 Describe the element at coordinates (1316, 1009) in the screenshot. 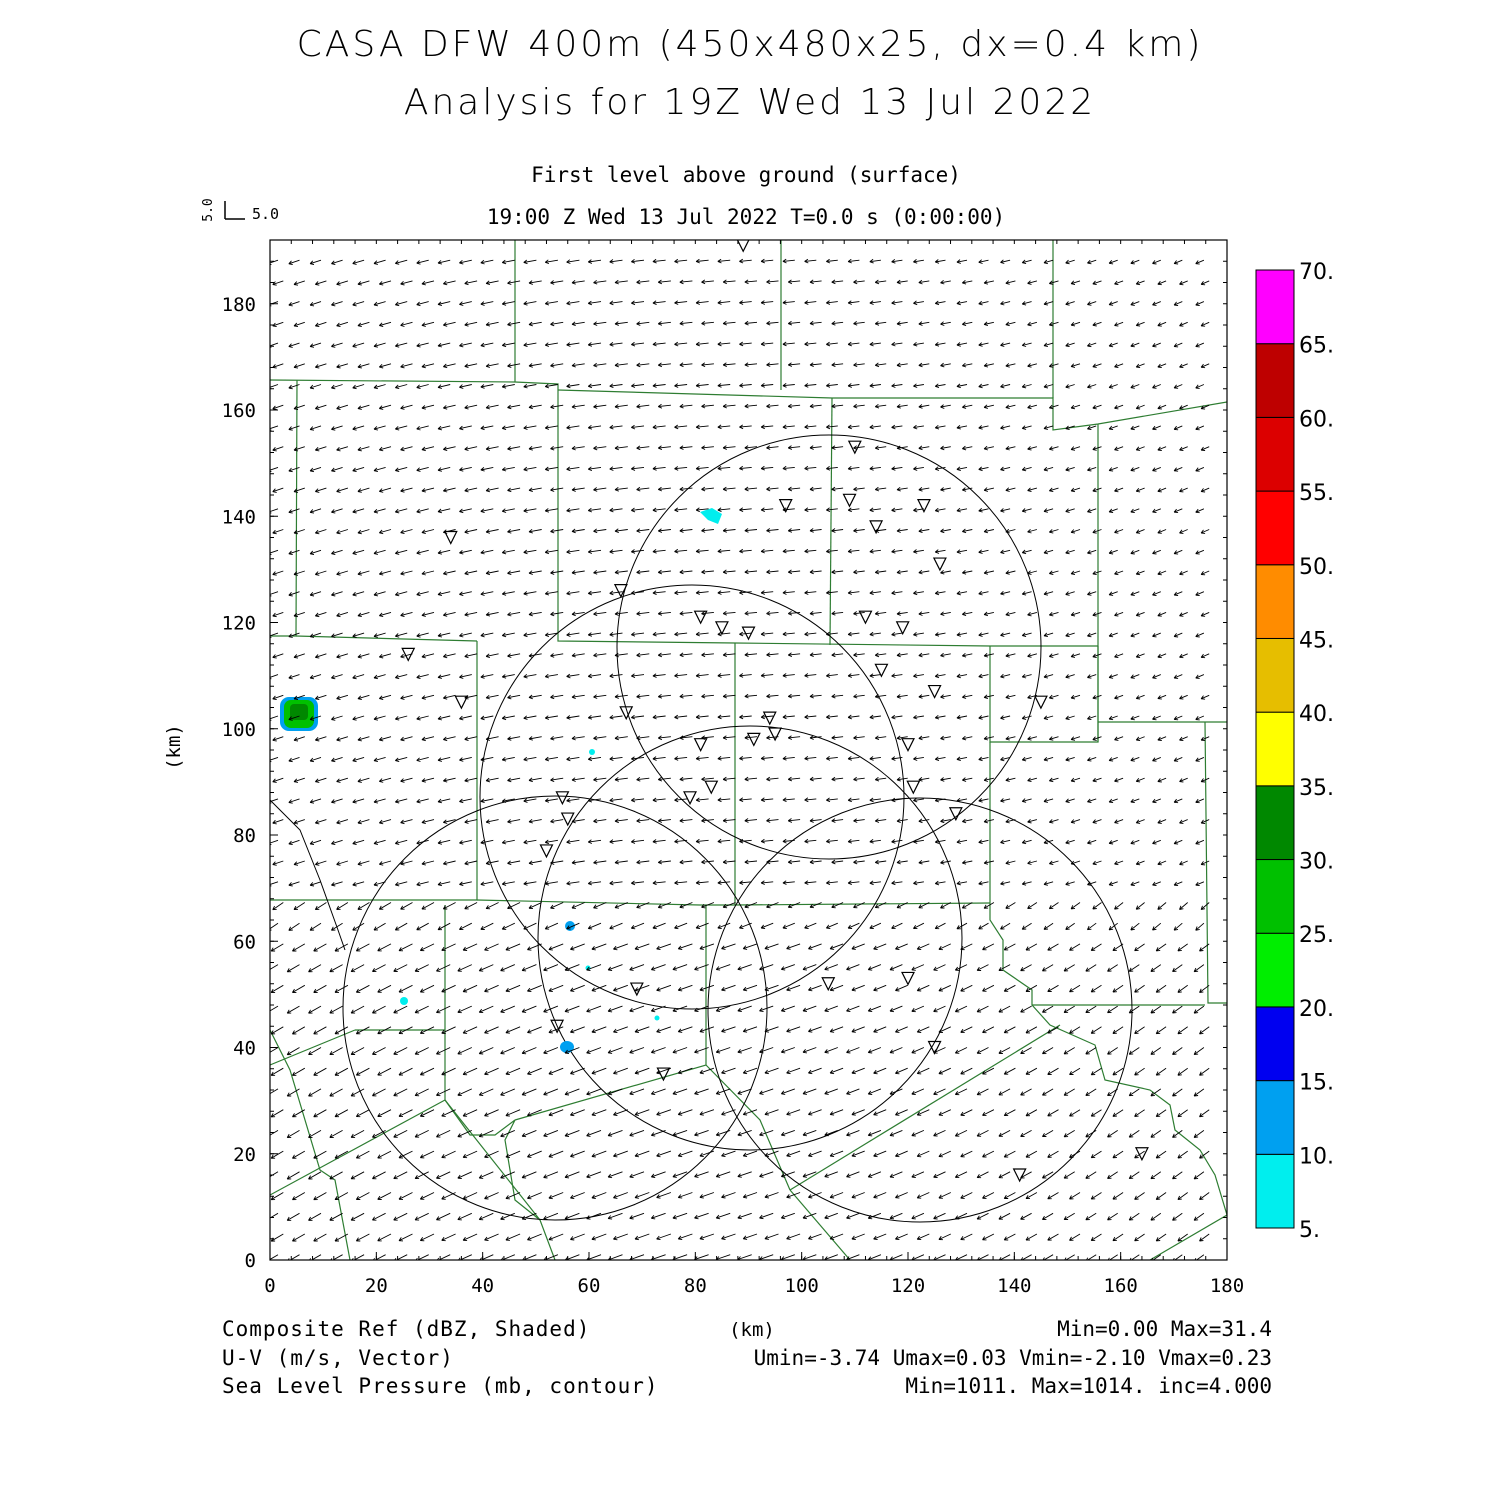

I see `colorbar-label: 20.` at that location.